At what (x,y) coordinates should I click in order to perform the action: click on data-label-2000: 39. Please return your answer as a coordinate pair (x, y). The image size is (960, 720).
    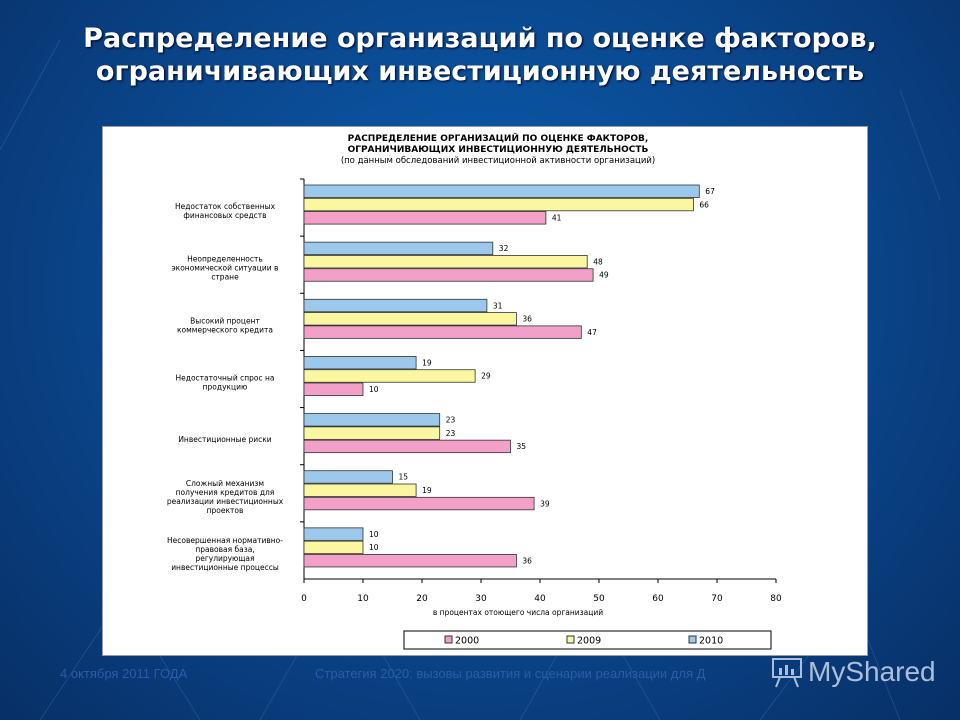
    Looking at the image, I should click on (545, 503).